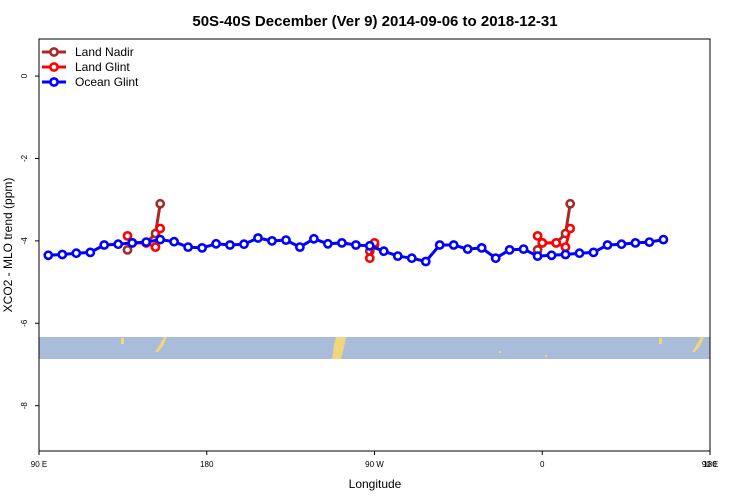  Describe the element at coordinates (54, 82) in the screenshot. I see `legend-marker-ocean-glint` at that location.